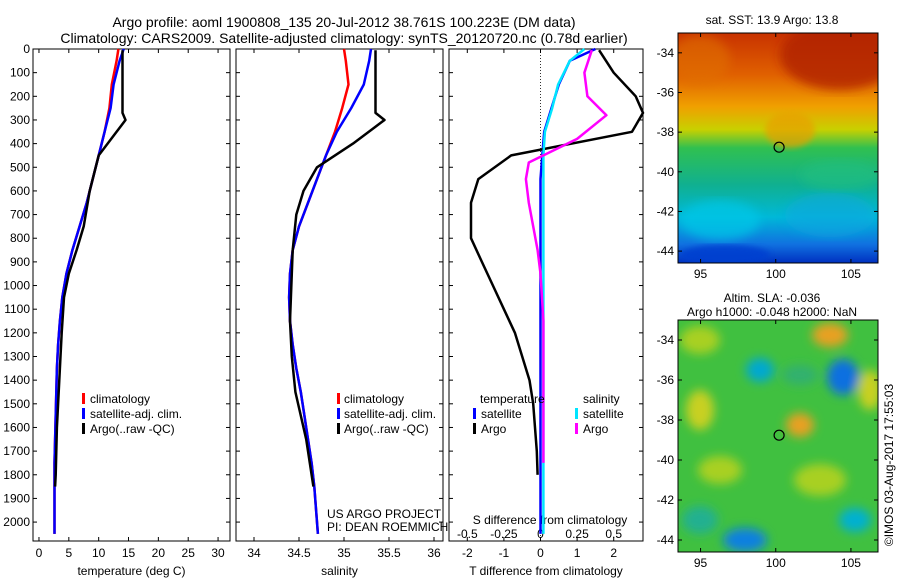  What do you see at coordinates (131, 571) in the screenshot?
I see `x-axis-label: temperature (deg C)` at bounding box center [131, 571].